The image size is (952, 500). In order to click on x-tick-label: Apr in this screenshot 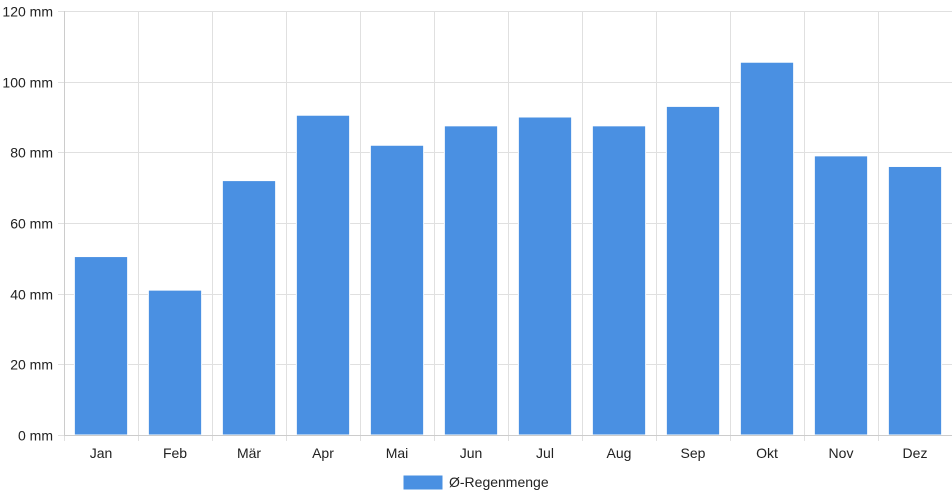, I will do `click(323, 453)`.